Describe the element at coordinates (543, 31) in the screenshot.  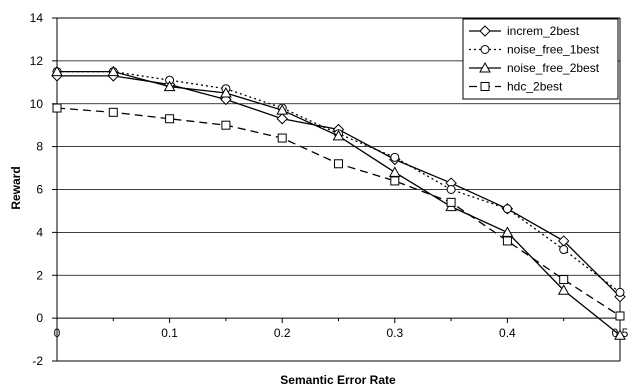
I see `legend-label: increm_2best` at that location.